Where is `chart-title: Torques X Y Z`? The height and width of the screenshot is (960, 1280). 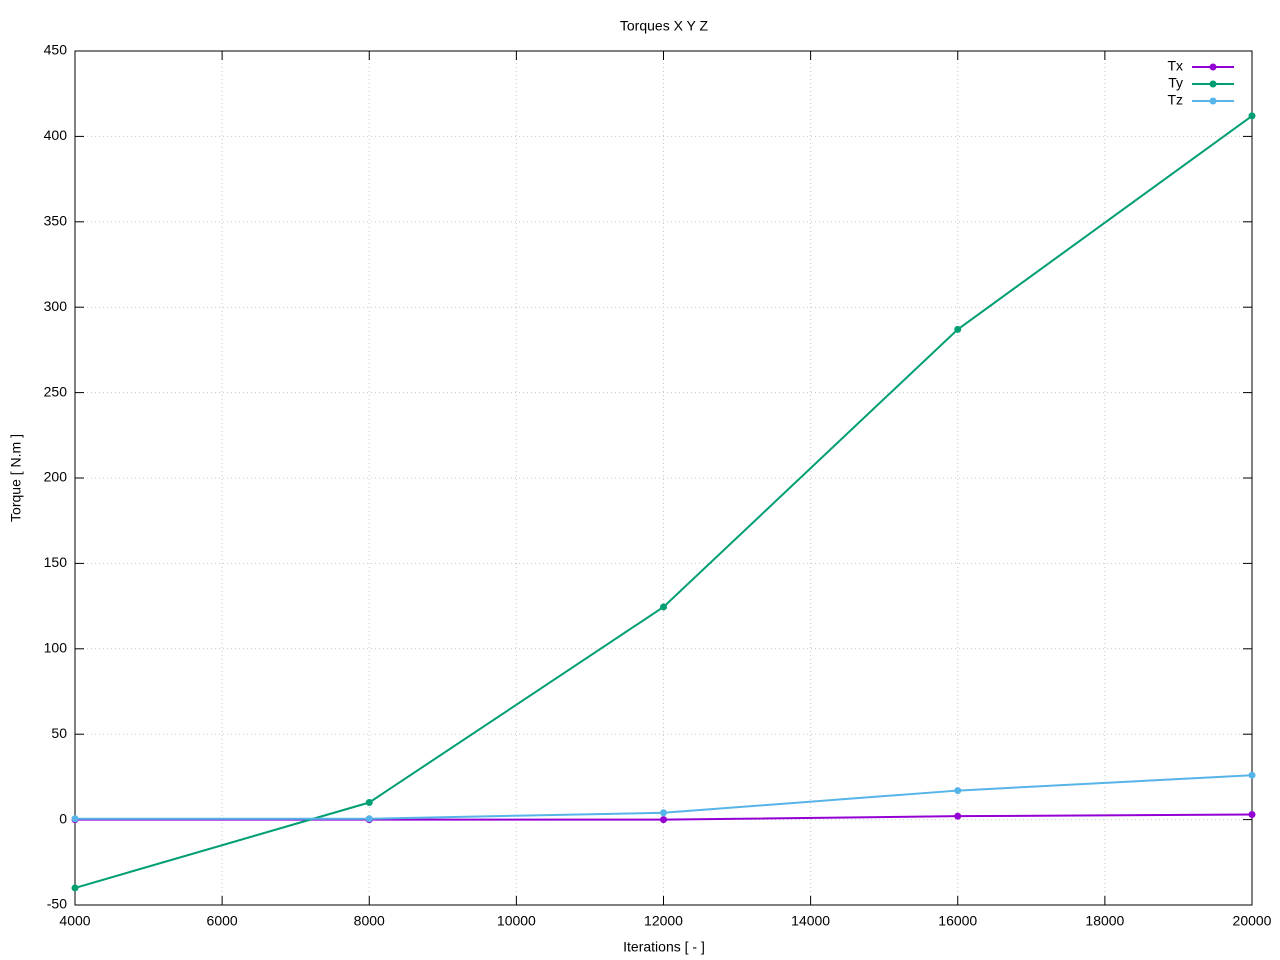
chart-title: Torques X Y Z is located at coordinates (664, 26).